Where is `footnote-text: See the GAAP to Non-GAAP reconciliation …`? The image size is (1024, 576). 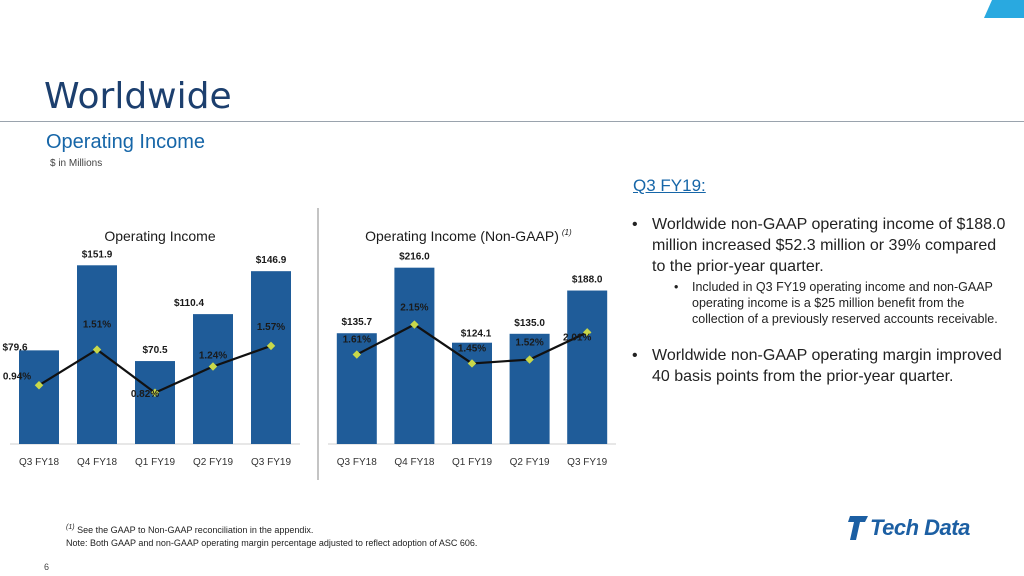 footnote-text: See the GAAP to Non-GAAP reconciliation … is located at coordinates (195, 530).